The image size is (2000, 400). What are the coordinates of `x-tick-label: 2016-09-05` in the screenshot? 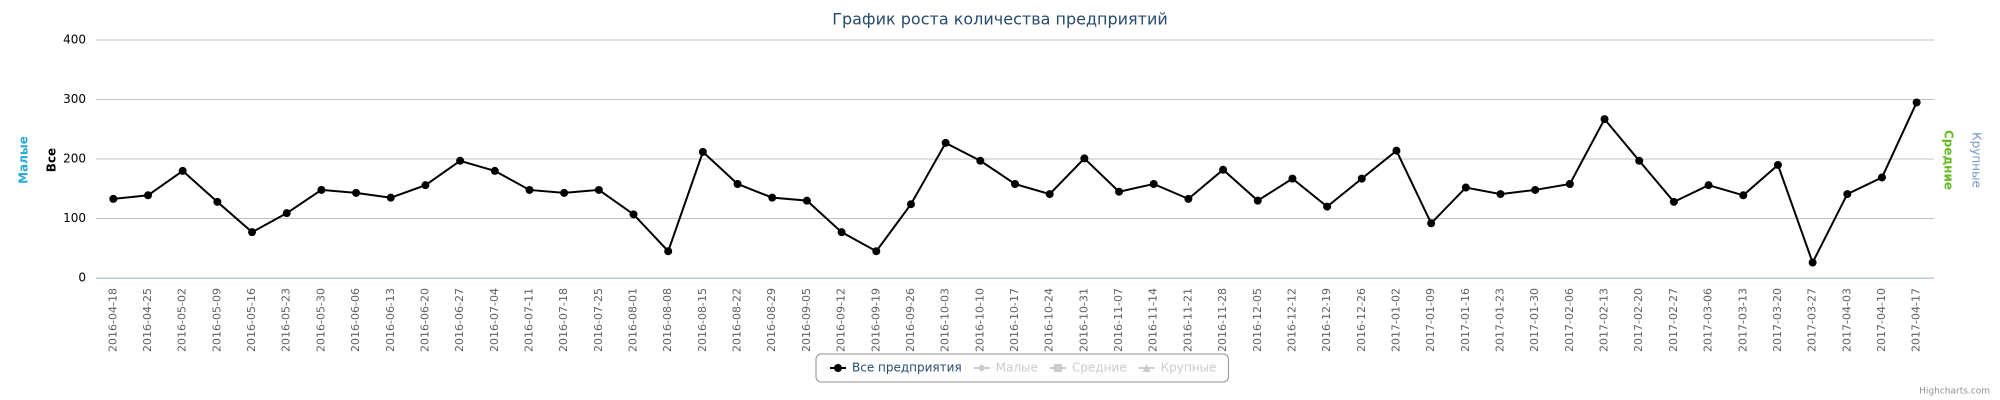 It's located at (806, 320).